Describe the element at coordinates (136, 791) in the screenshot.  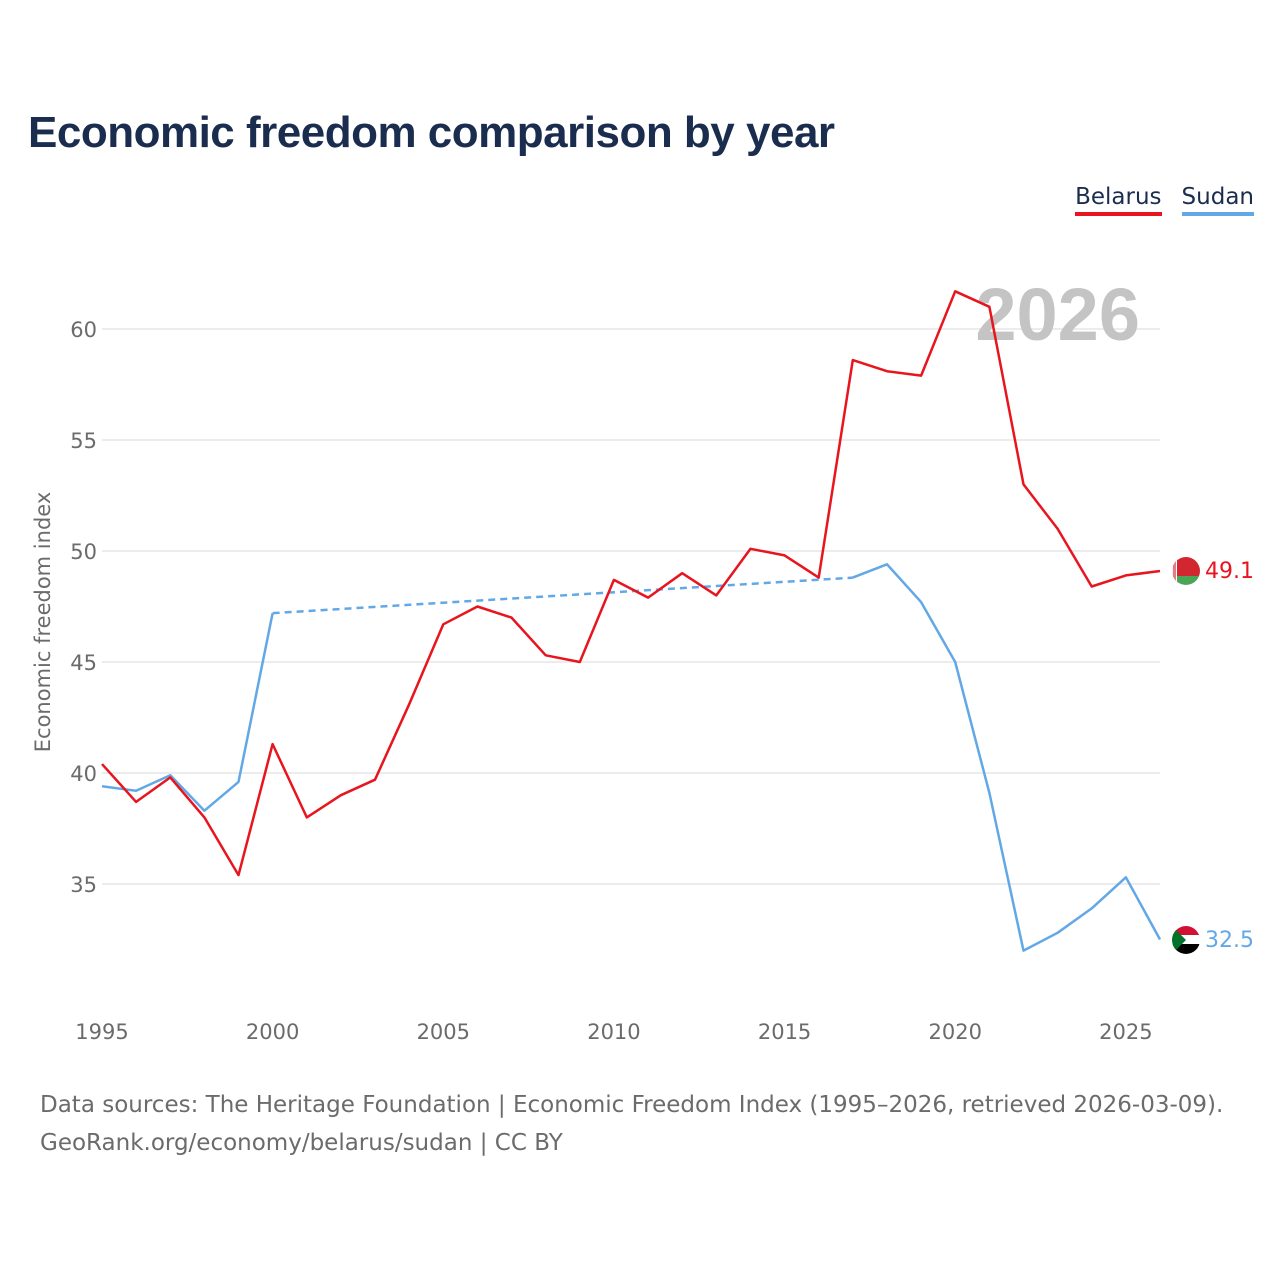
I see `sudan-point-1996` at that location.